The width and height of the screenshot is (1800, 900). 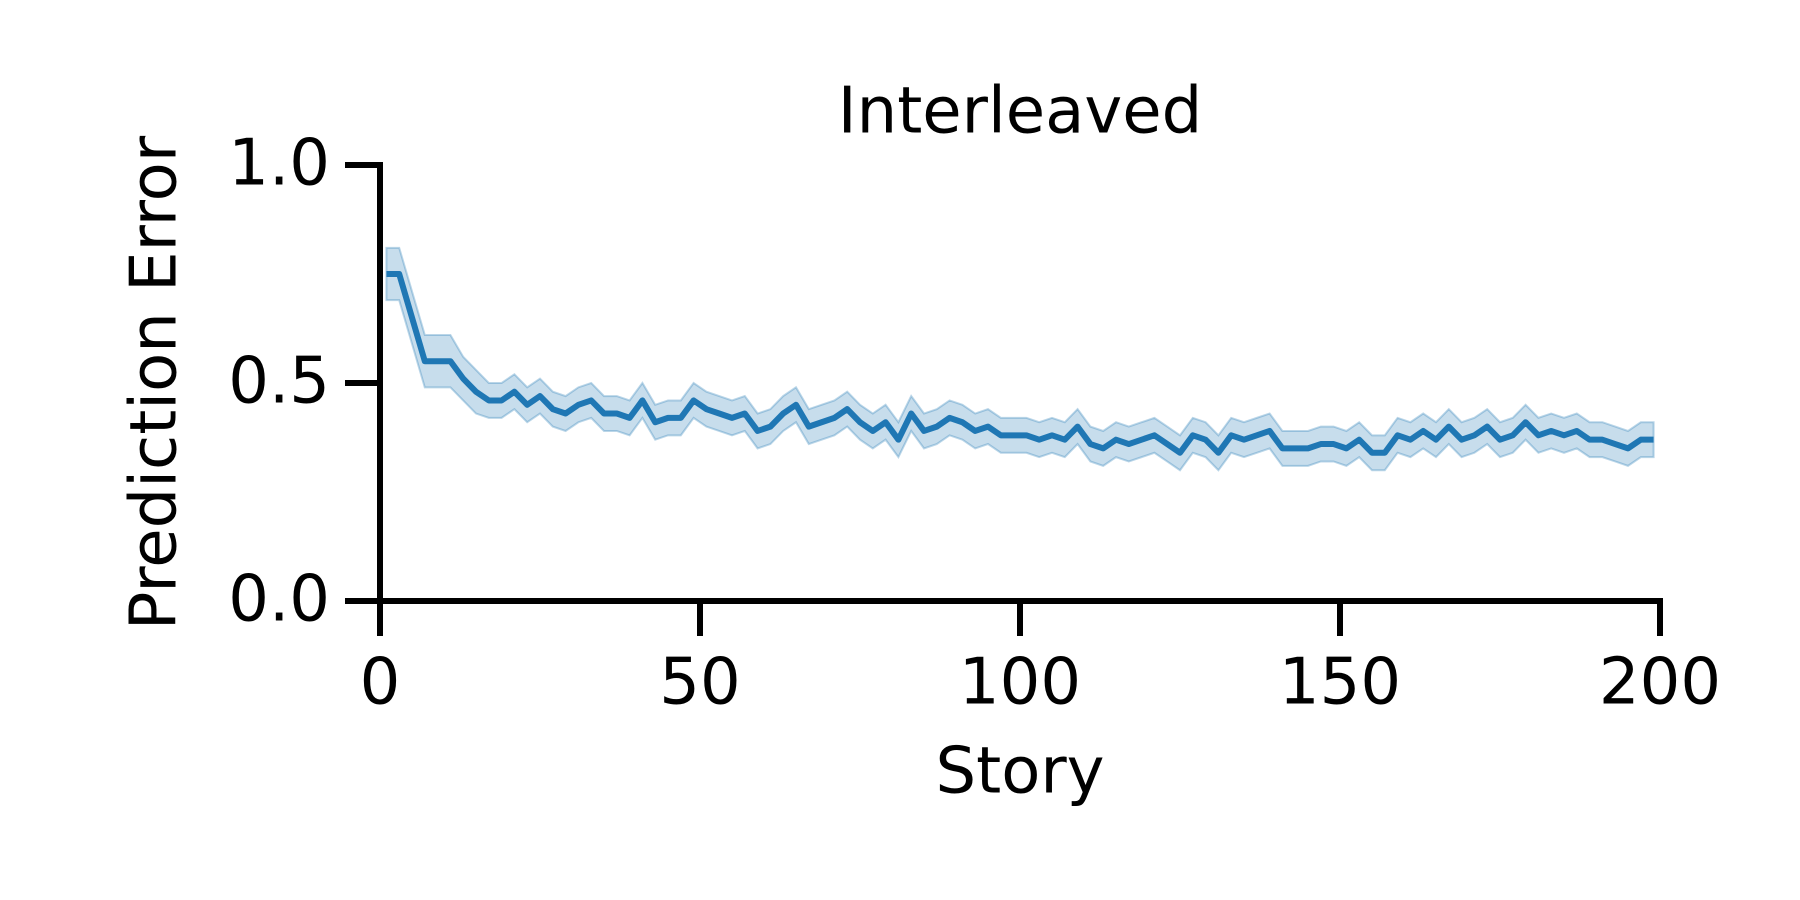 What do you see at coordinates (699, 683) in the screenshot?
I see `x-tick-label: 50` at bounding box center [699, 683].